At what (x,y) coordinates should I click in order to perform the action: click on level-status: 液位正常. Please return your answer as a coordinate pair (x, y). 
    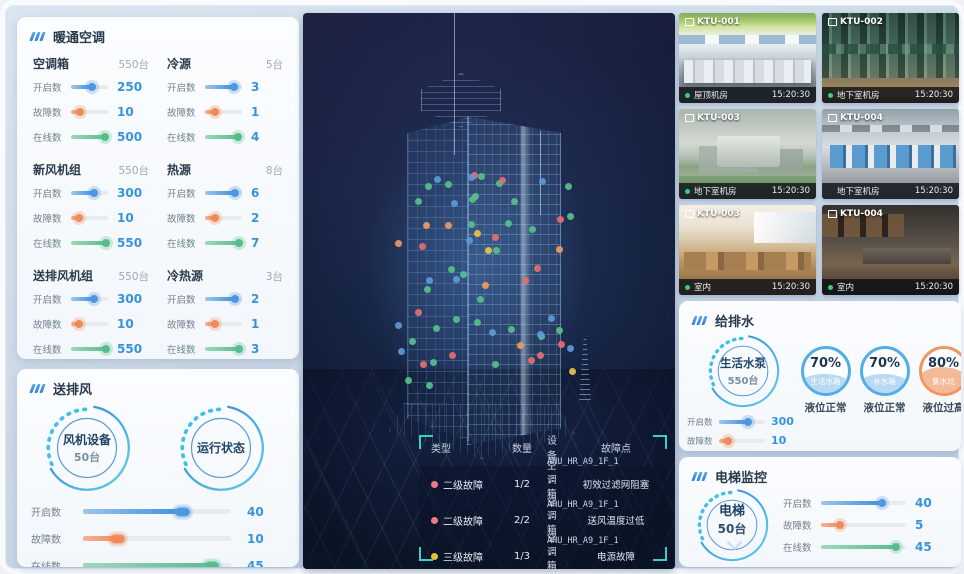
    Looking at the image, I should click on (825, 408).